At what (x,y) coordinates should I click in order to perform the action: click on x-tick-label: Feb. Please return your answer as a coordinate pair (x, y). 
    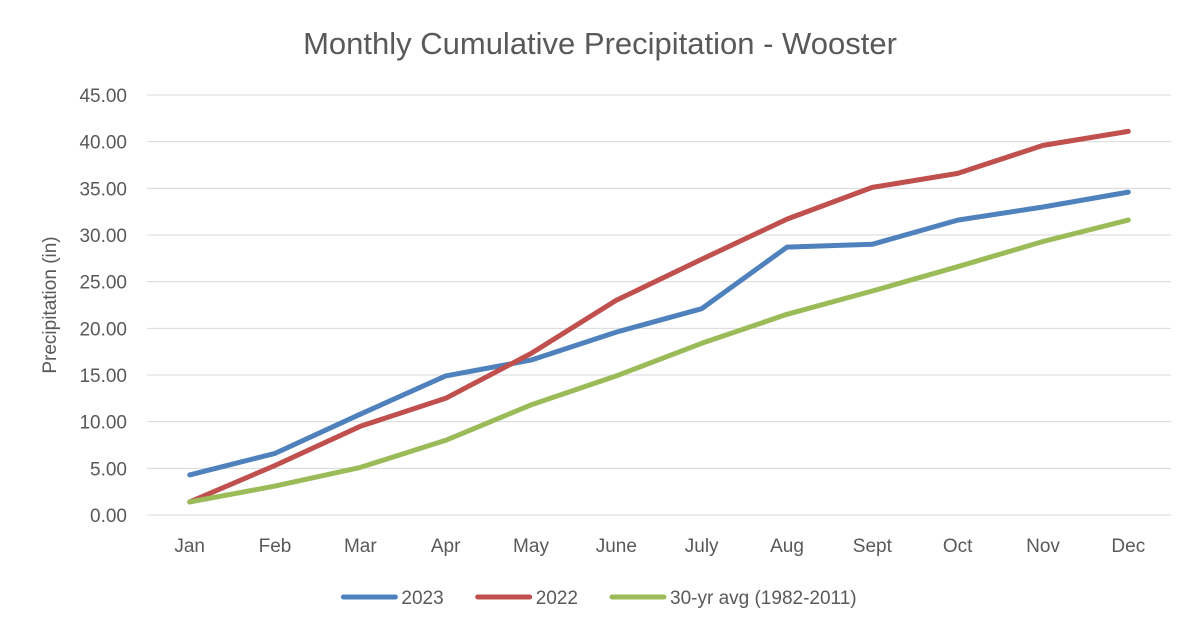
    Looking at the image, I should click on (275, 546).